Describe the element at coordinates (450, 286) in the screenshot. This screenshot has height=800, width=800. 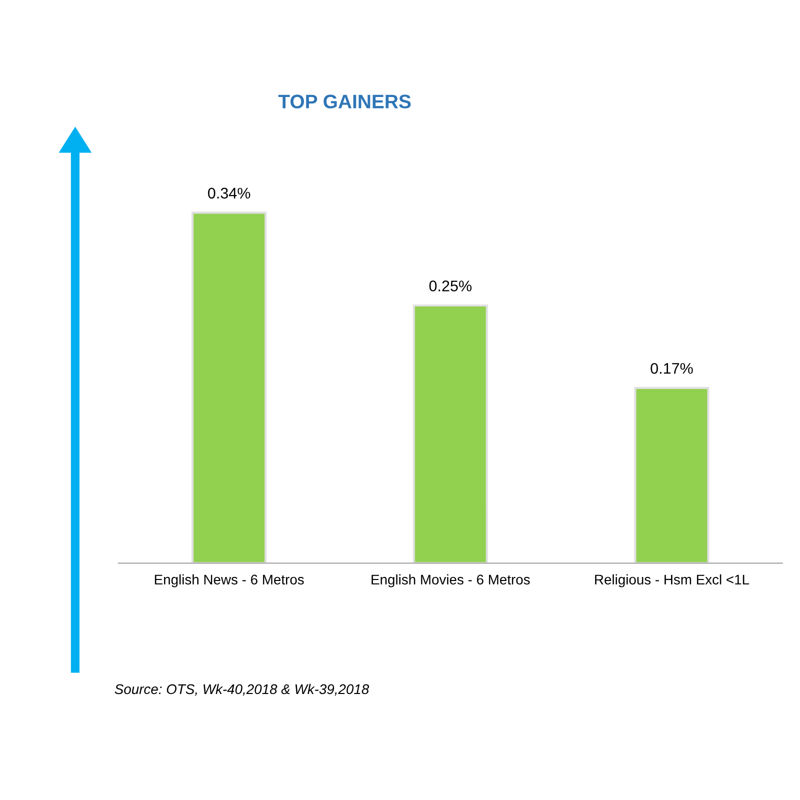
I see `data-label: 0.25%` at that location.